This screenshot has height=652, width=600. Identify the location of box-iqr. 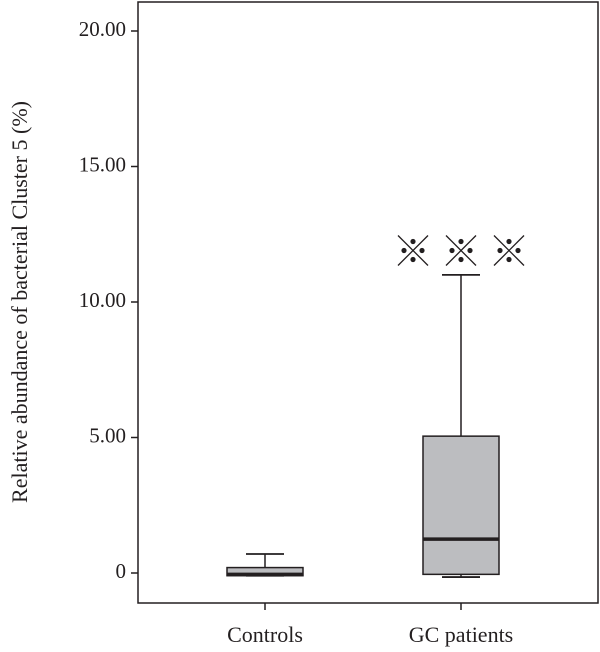
(461, 505).